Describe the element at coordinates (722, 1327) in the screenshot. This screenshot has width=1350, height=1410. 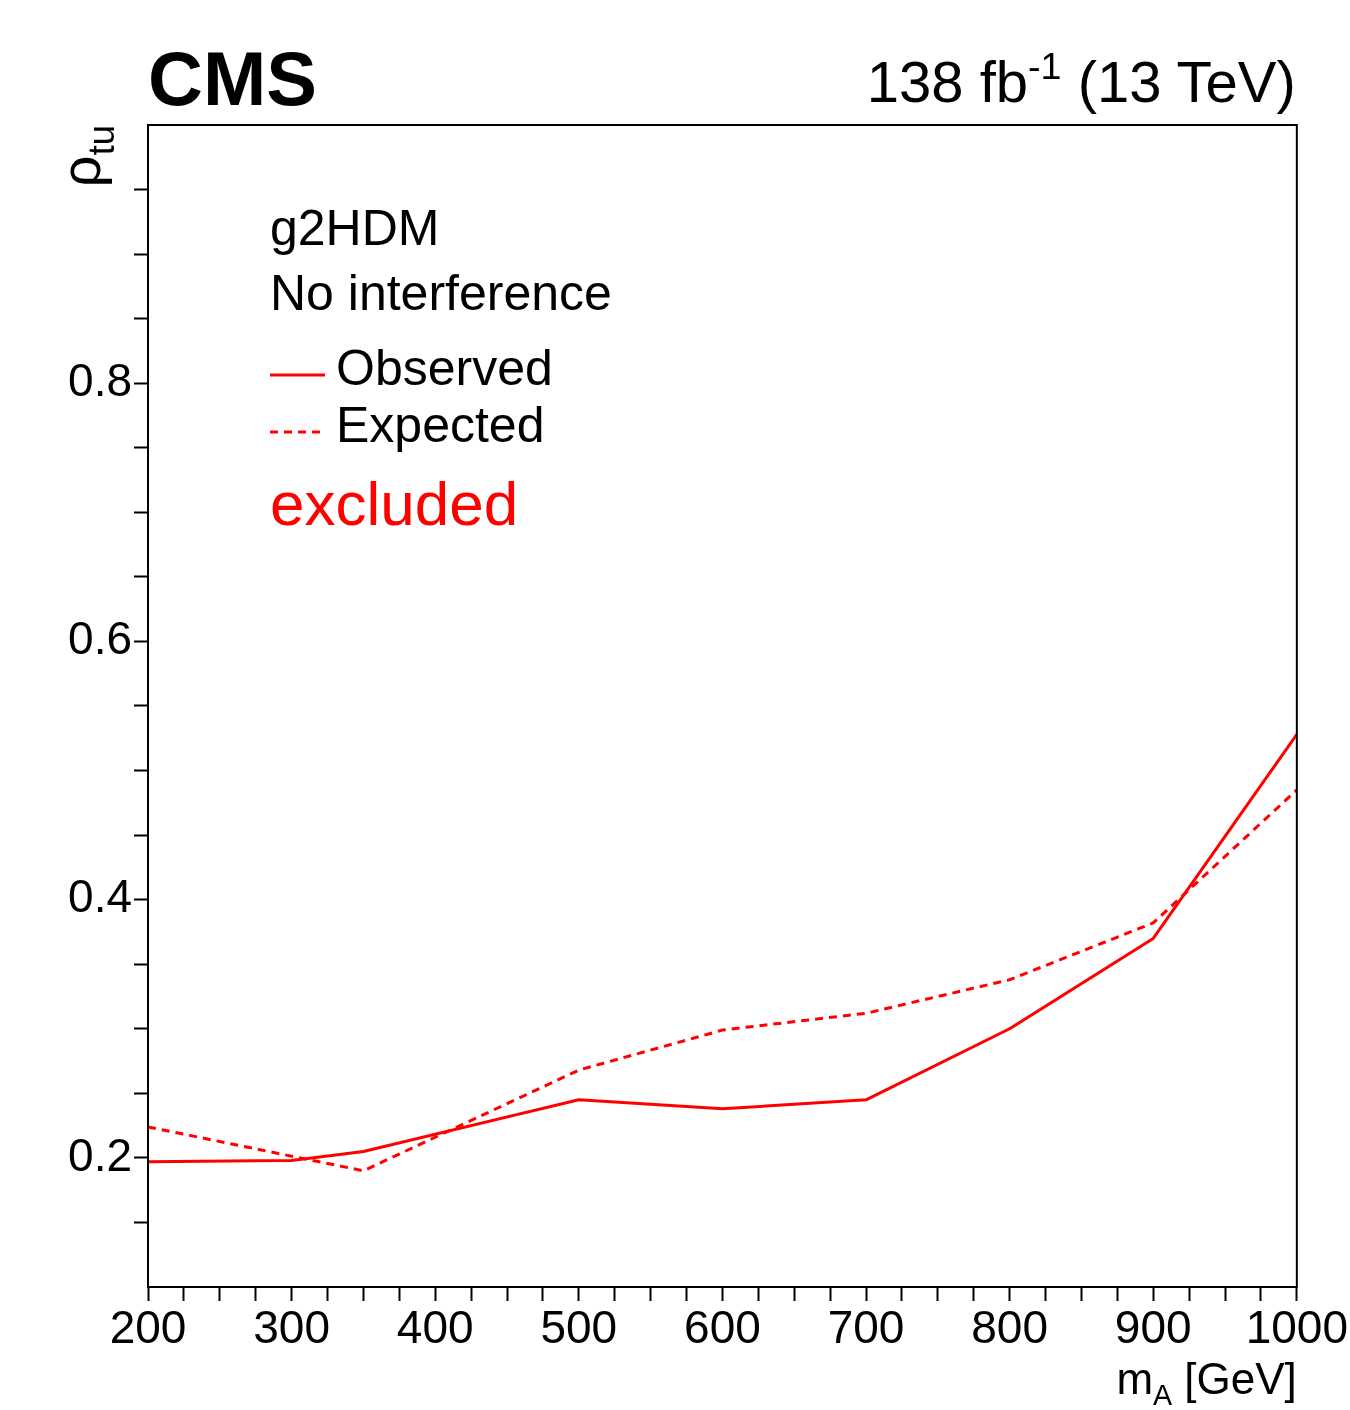
I see `x-tick-label: 600` at that location.